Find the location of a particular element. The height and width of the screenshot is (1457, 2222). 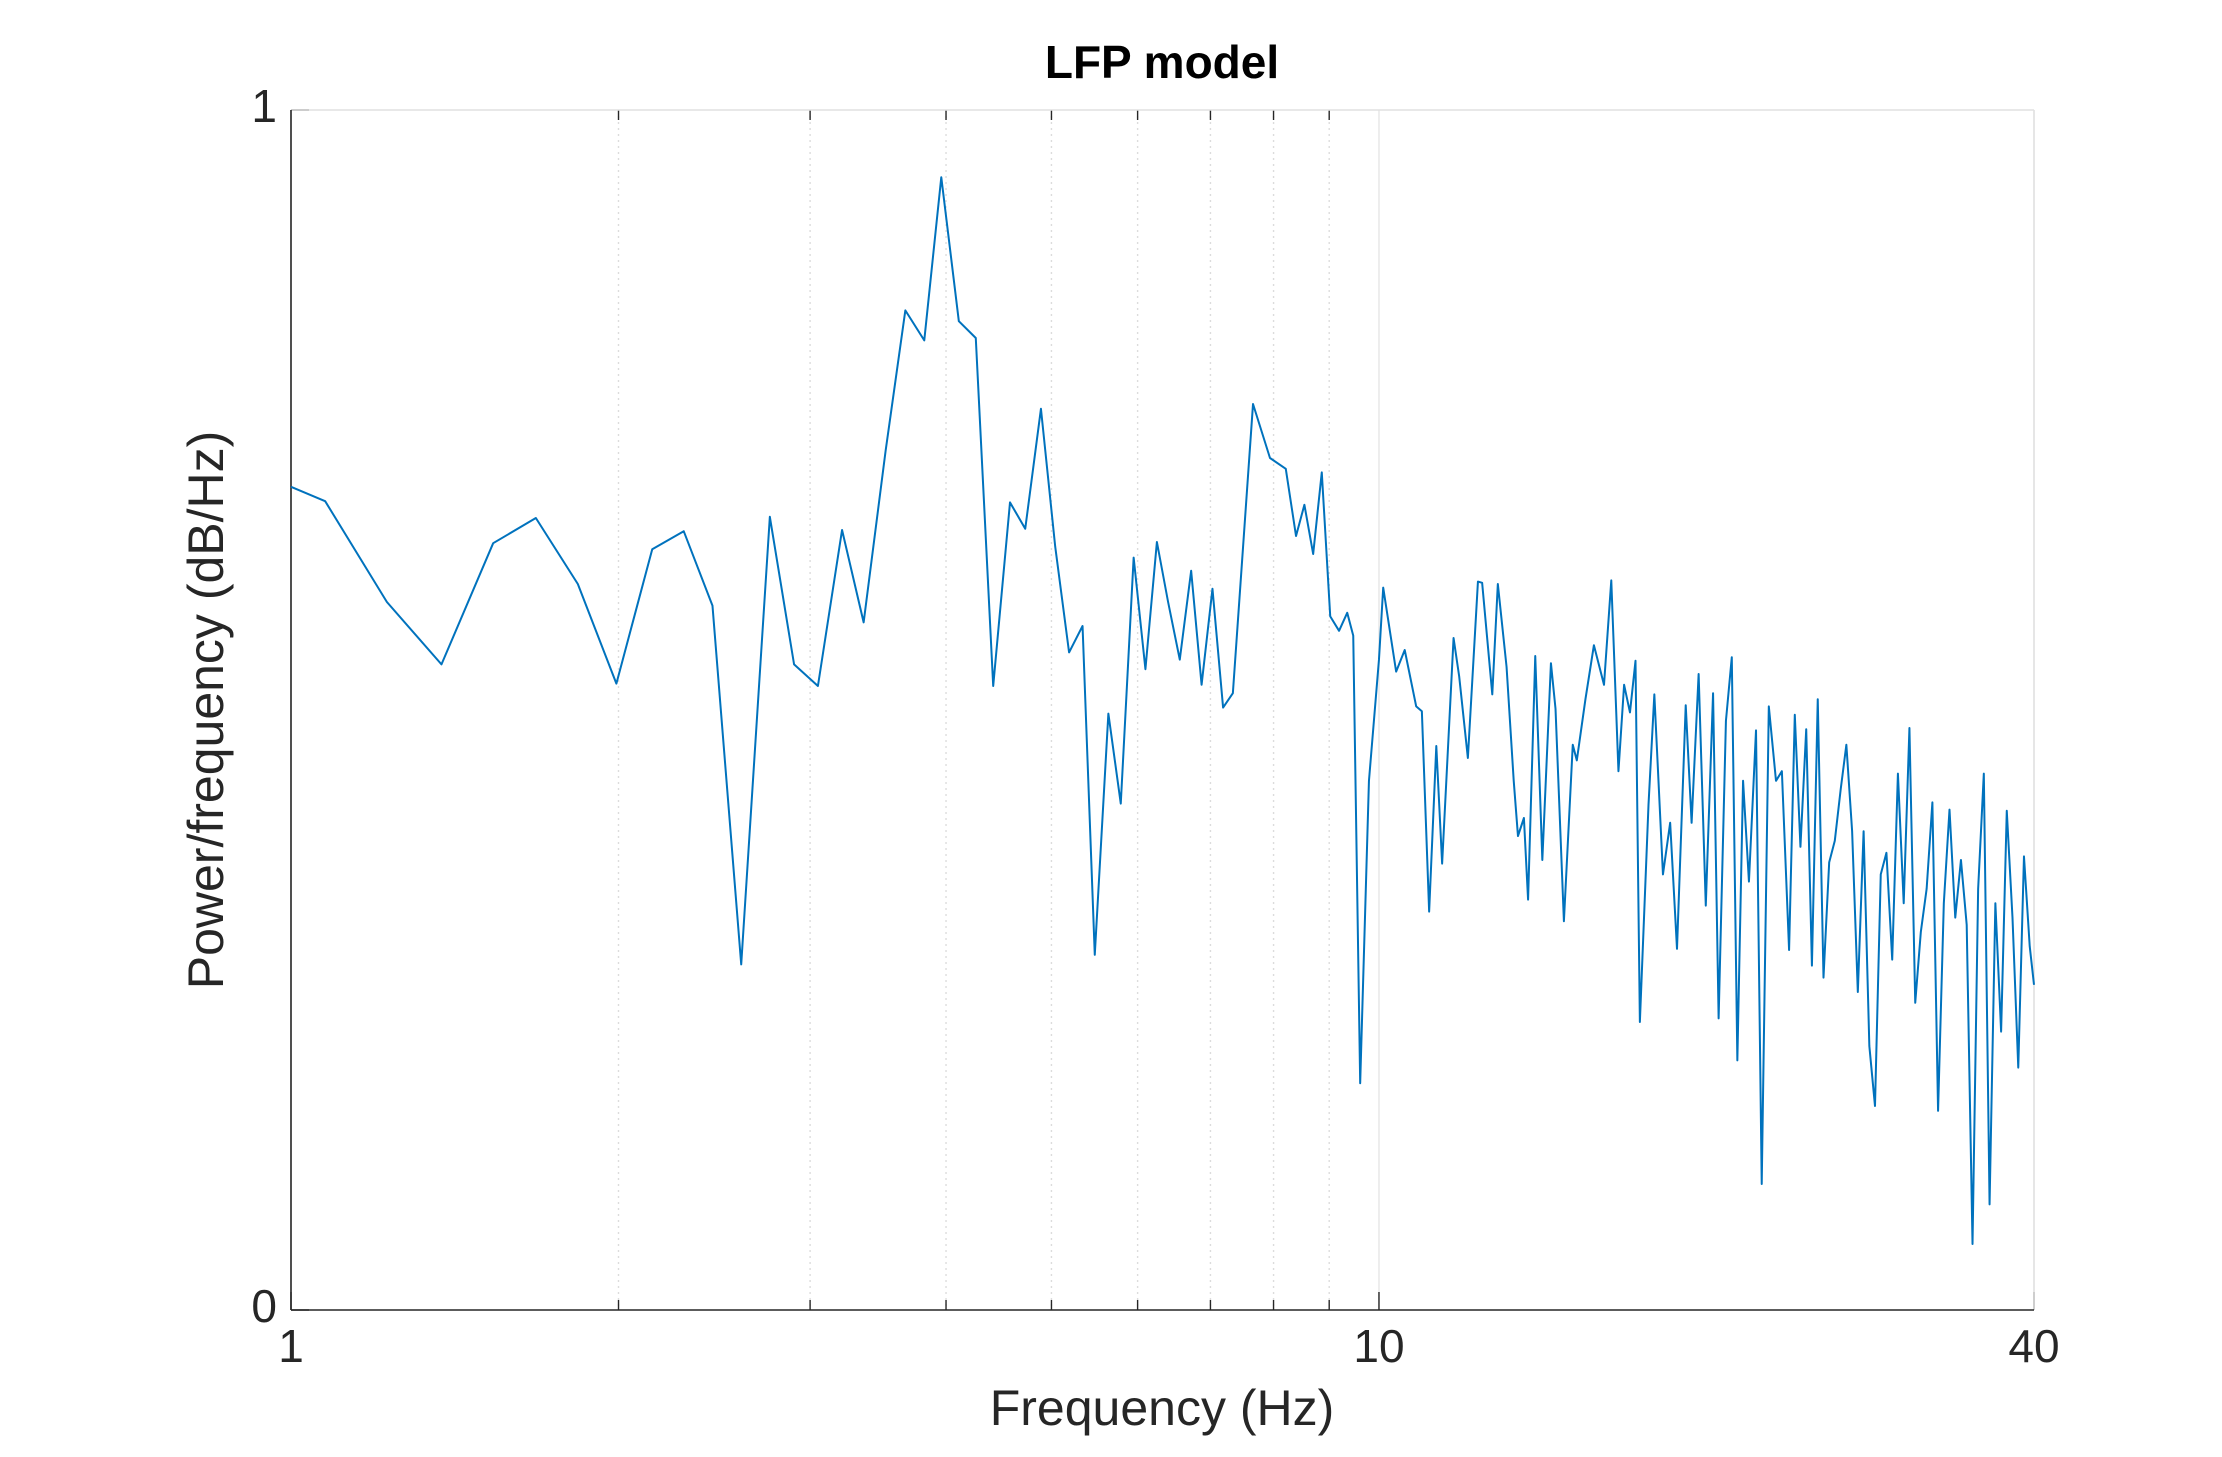

x-tick-label: 40 is located at coordinates (2033, 1346).